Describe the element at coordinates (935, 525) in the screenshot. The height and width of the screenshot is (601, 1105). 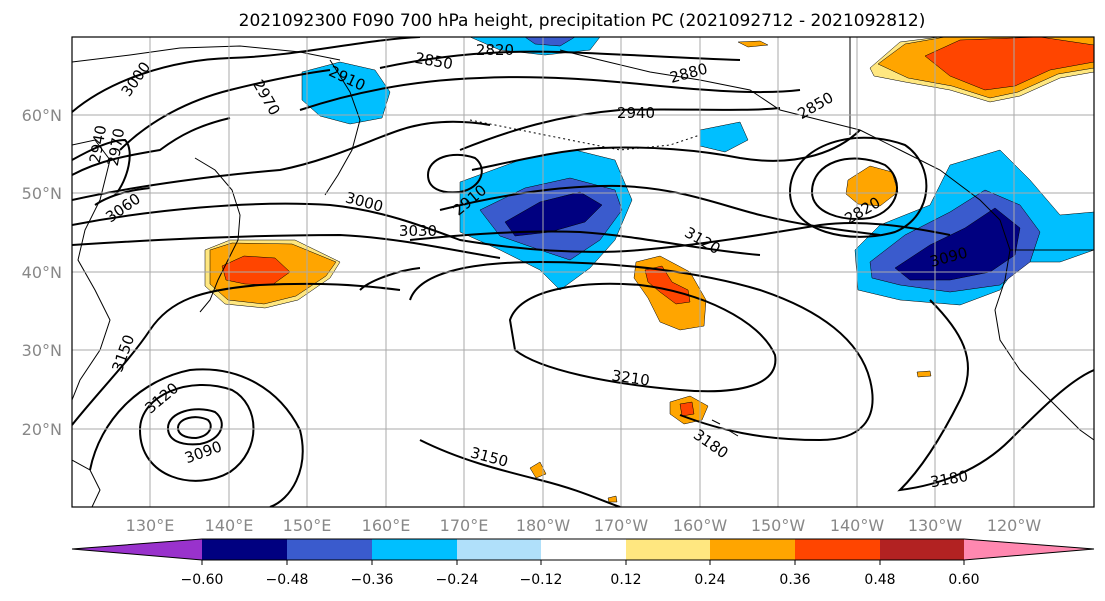
I see `lon-label: 130°W` at that location.